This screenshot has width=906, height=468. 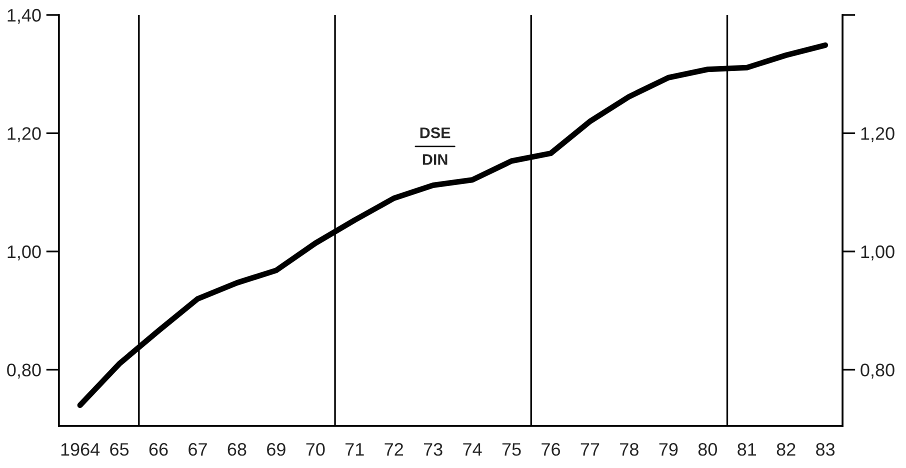 What do you see at coordinates (747, 449) in the screenshot?
I see `x-tick-label: 81` at bounding box center [747, 449].